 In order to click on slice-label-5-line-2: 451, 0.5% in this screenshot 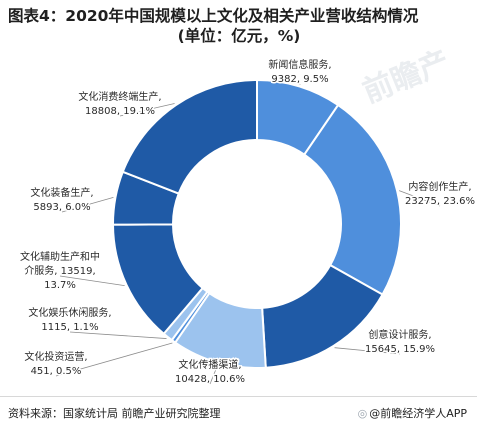, I will do `click(56, 371)`.